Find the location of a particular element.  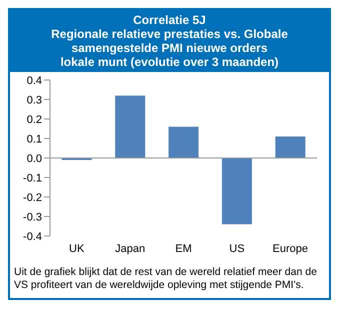

x-tick-label: Japan is located at coordinates (130, 248).